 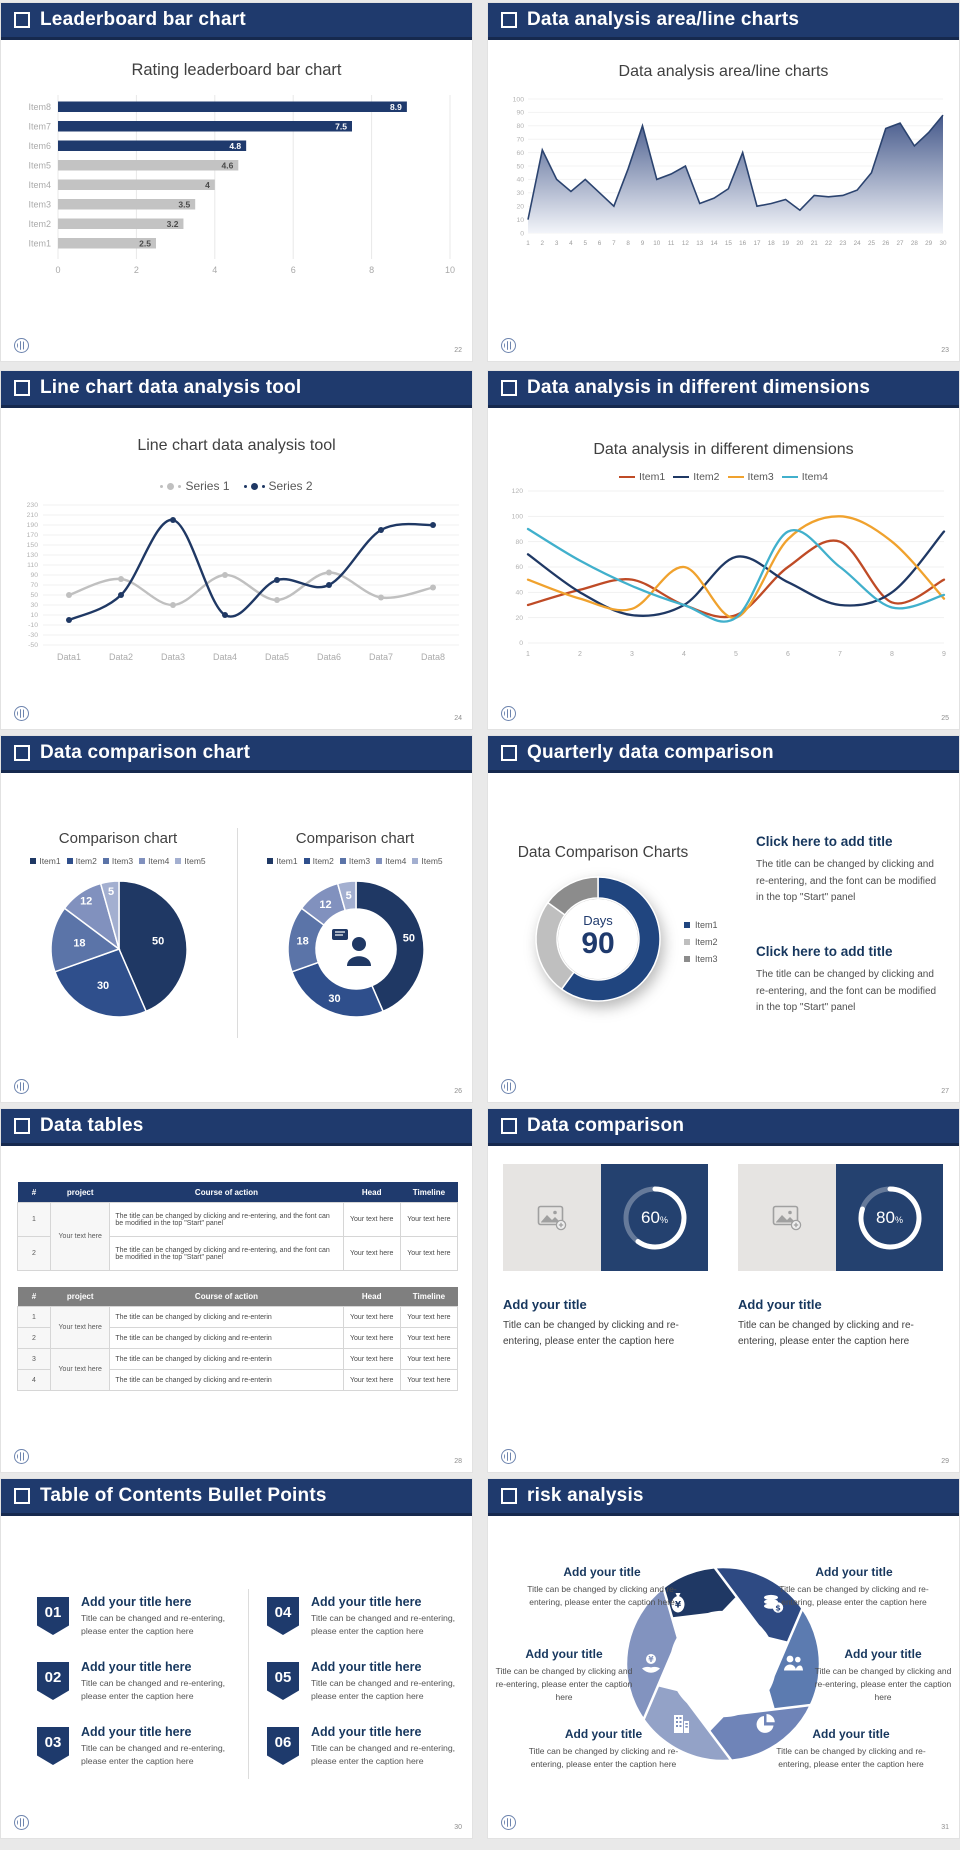 What do you see at coordinates (701, 945) in the screenshot?
I see `donut-legend: Item1 Item2 Item3` at bounding box center [701, 945].